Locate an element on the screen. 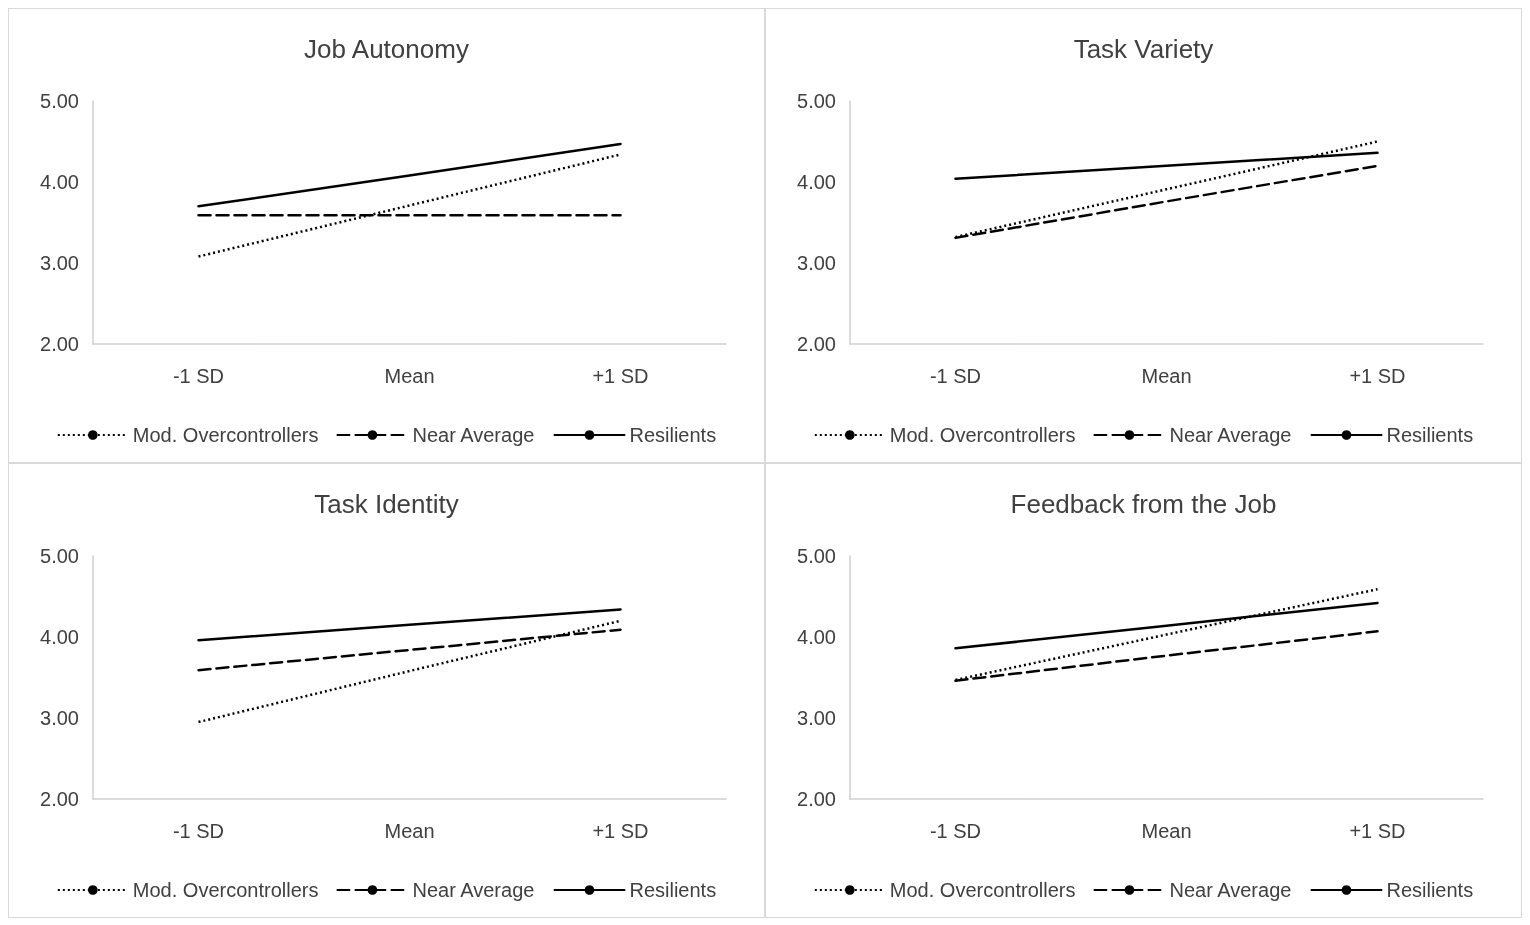 The width and height of the screenshot is (1530, 925). chart-title: Task Variety is located at coordinates (1143, 49).